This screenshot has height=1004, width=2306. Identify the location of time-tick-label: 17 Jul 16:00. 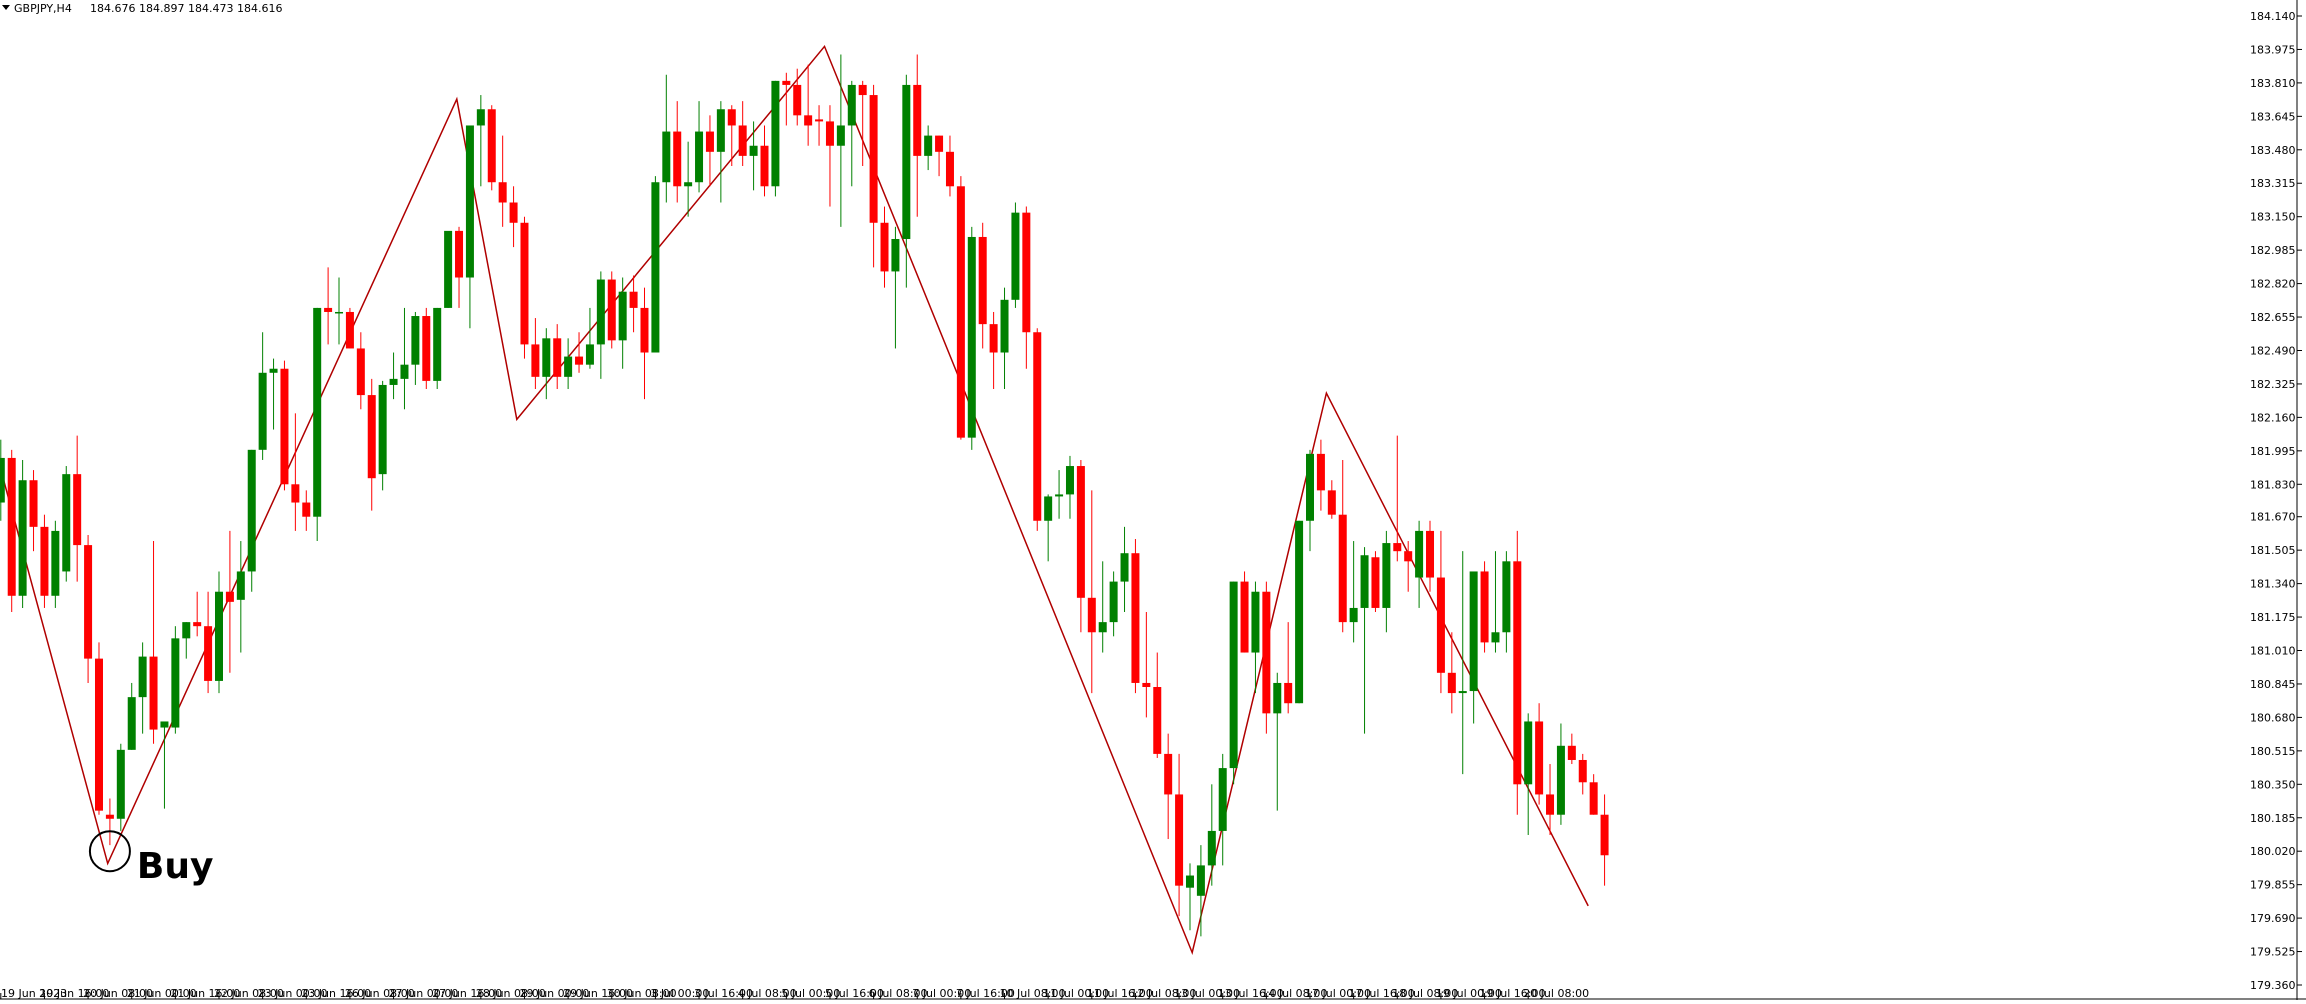
(1382, 993).